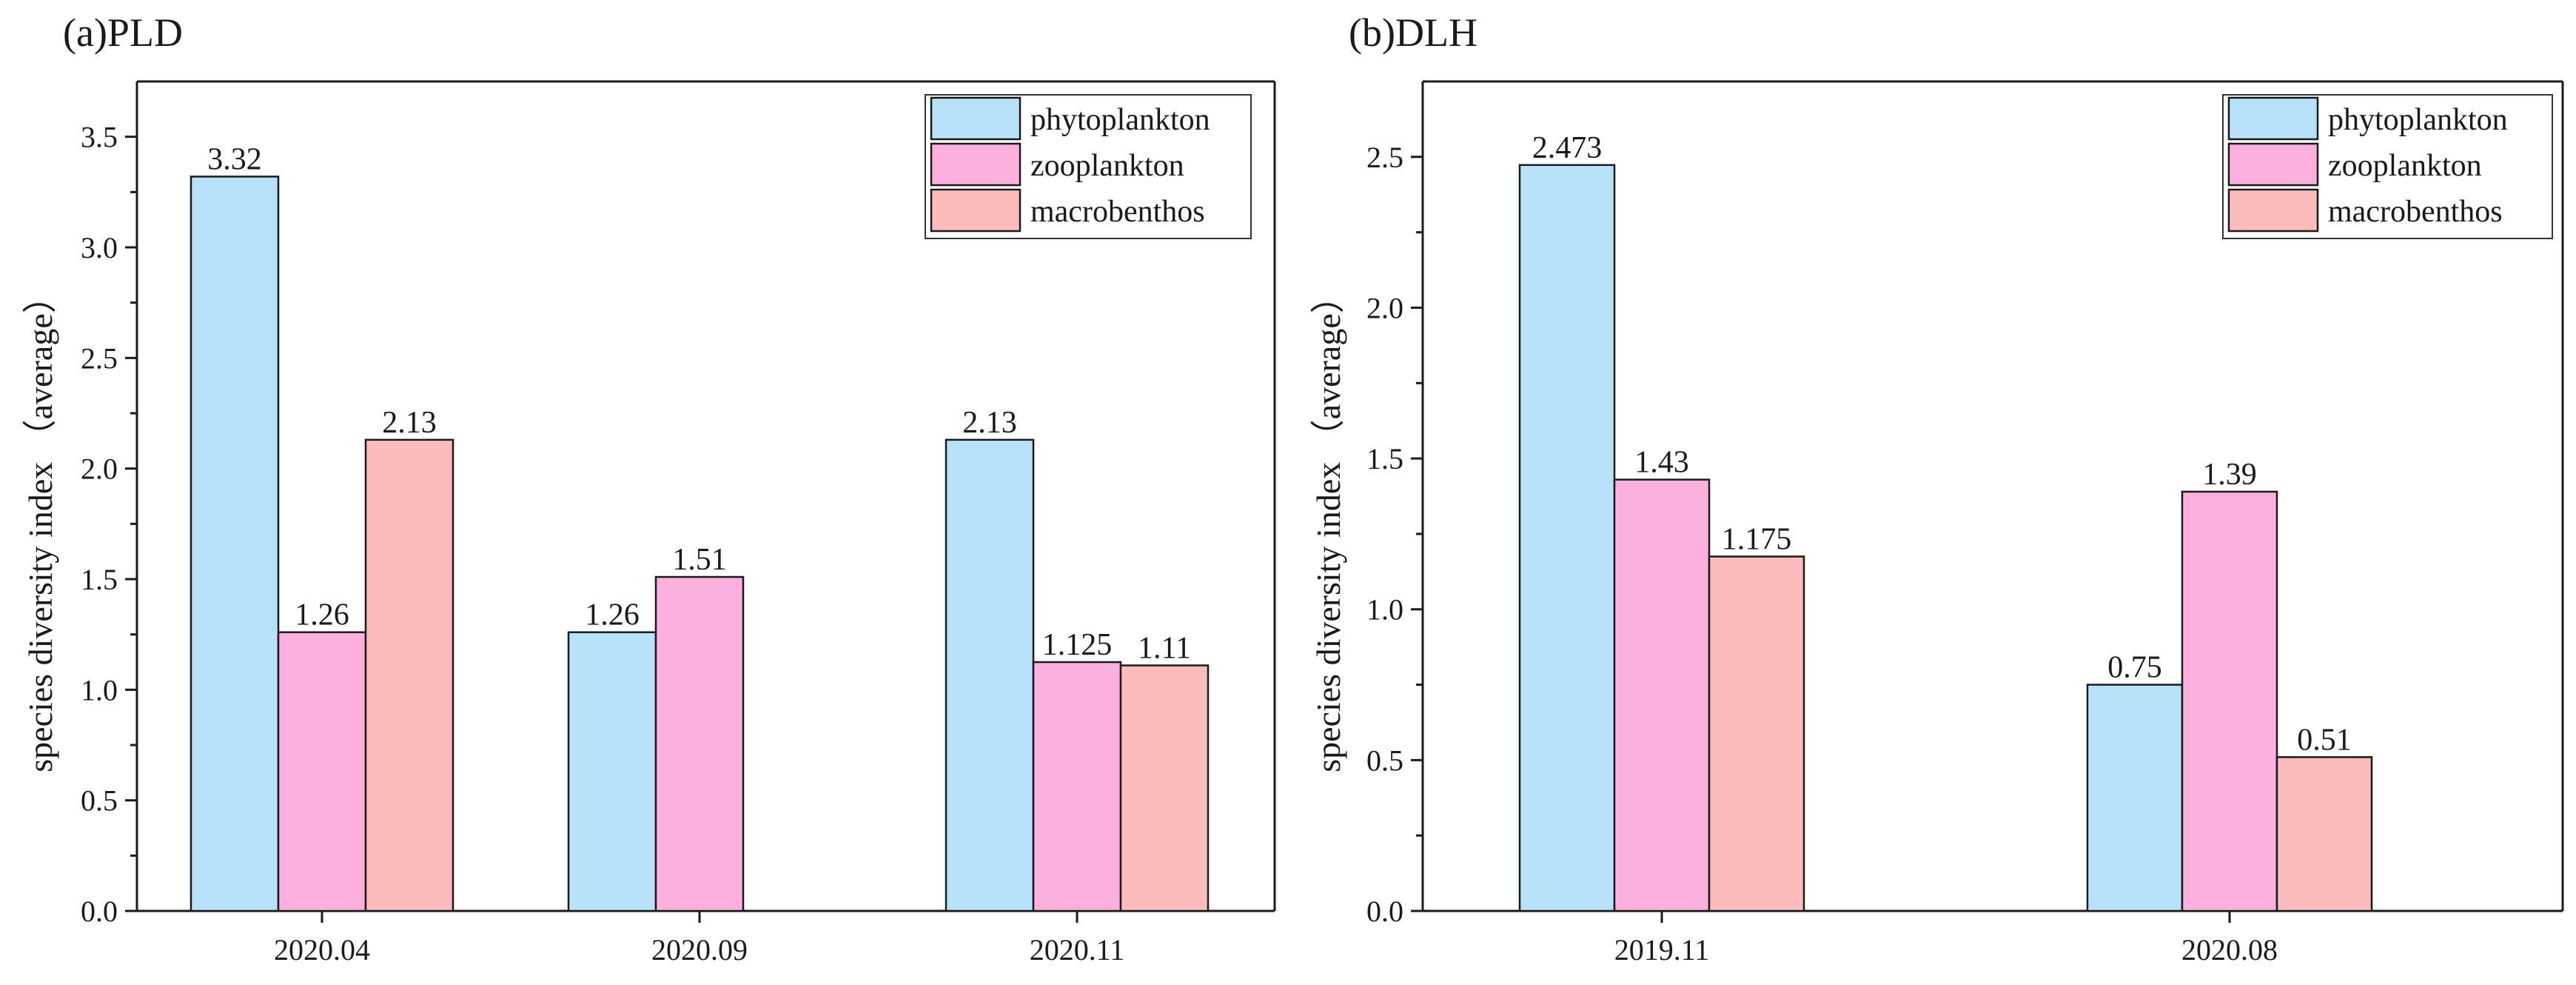 The height and width of the screenshot is (985, 2576). I want to click on y-tick-label: 3.0, so click(99, 248).